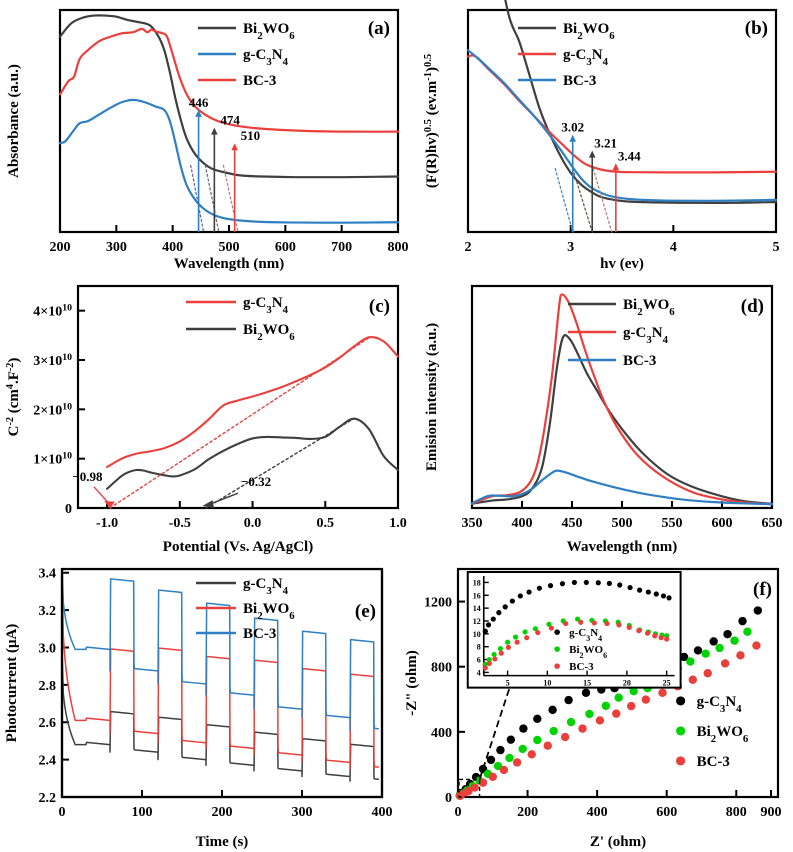 Image resolution: width=793 pixels, height=852 pixels. What do you see at coordinates (581, 667) in the screenshot?
I see `inset-legend-label-2: BC-3` at bounding box center [581, 667].